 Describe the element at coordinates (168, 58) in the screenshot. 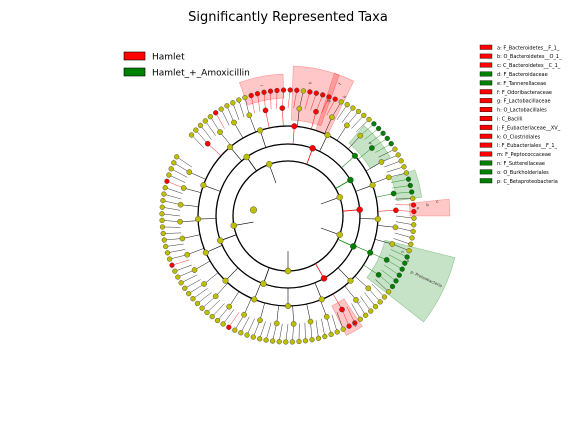

I see `legend-label-0: Hamlet` at that location.